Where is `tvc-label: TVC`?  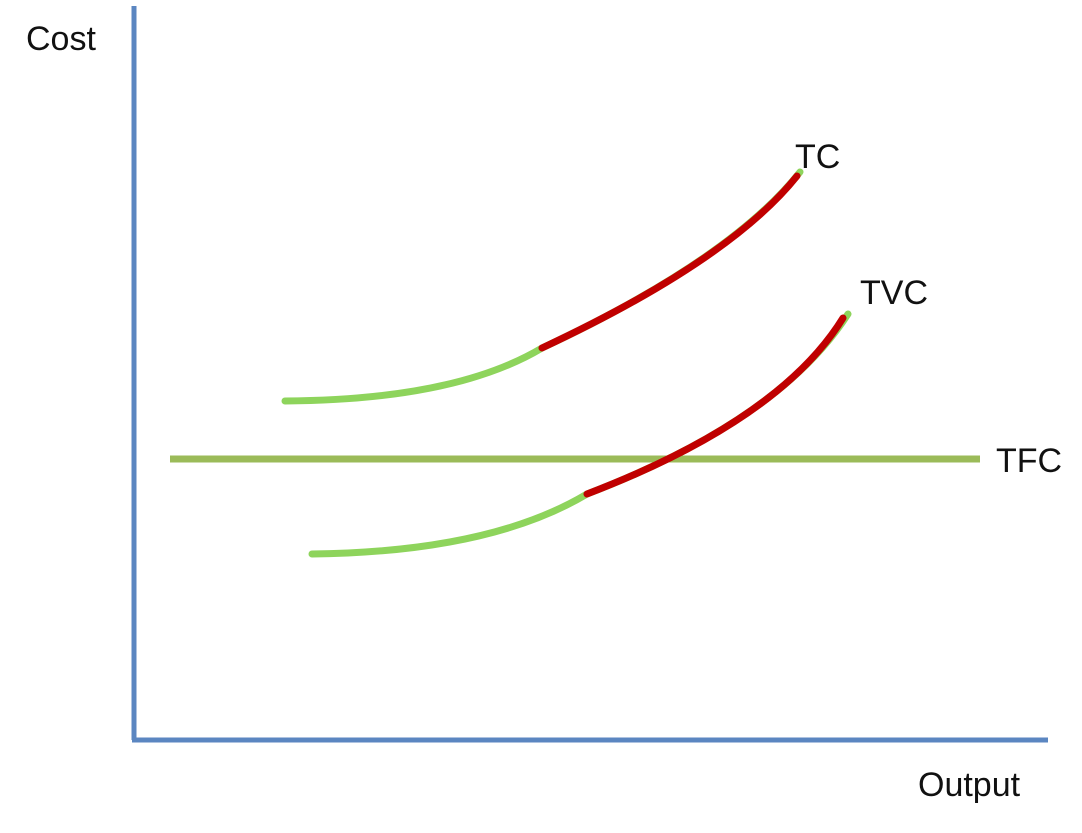
tvc-label: TVC is located at coordinates (894, 293).